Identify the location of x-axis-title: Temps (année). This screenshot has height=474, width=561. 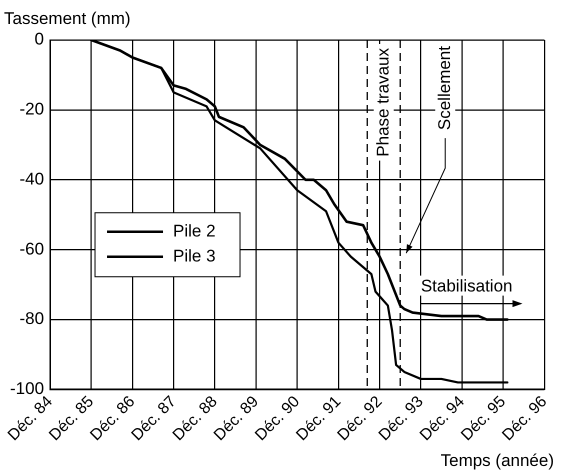
(497, 460).